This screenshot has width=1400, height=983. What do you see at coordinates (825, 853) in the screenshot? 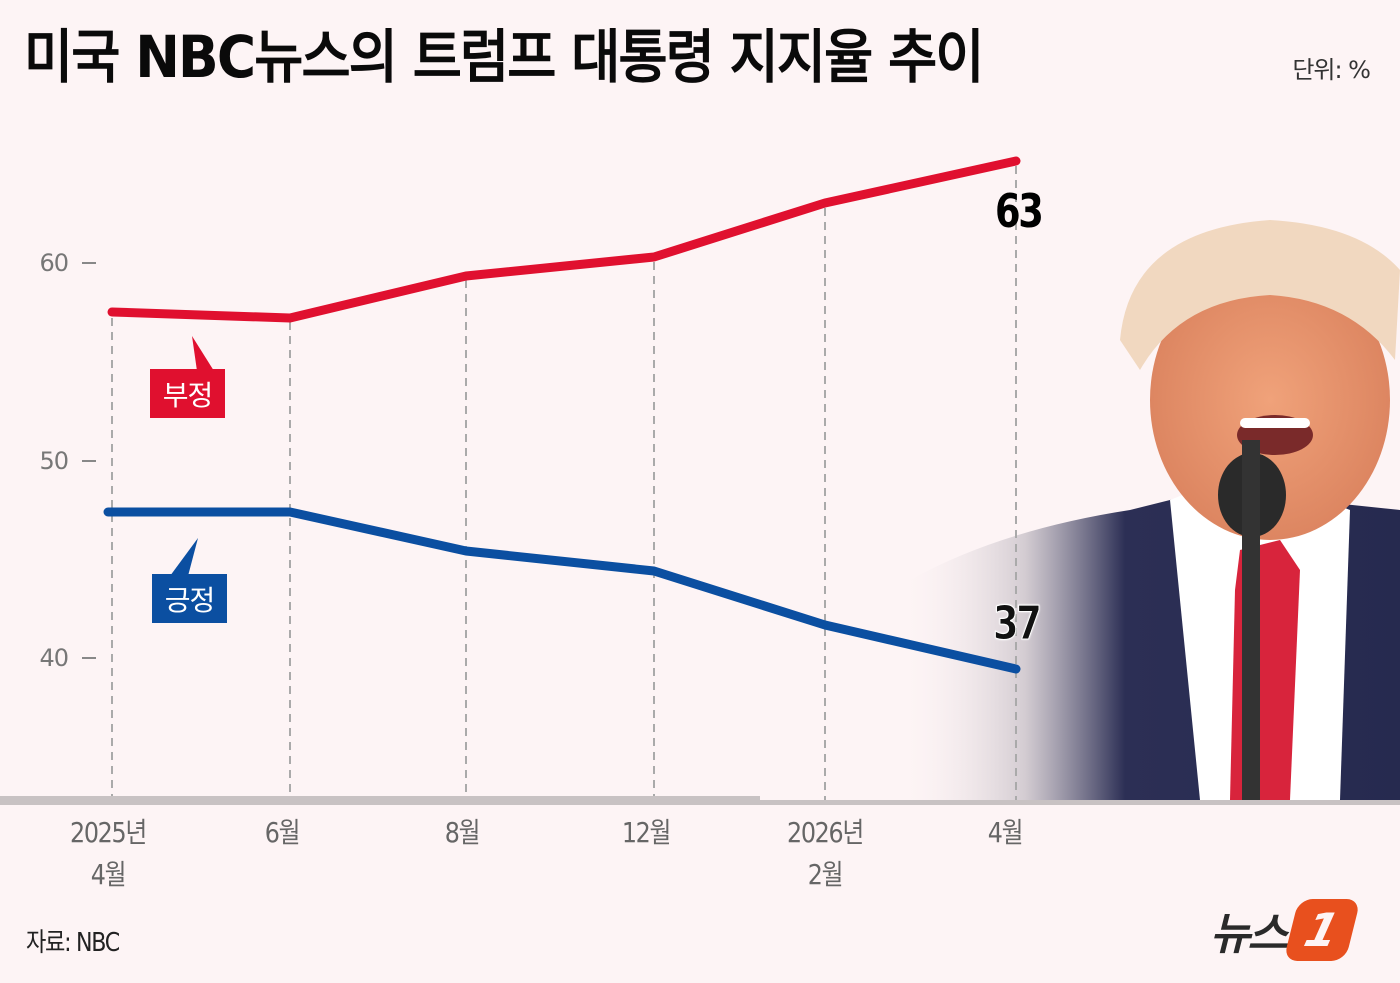
I see `x-tick-label: 2026년 2월` at bounding box center [825, 853].